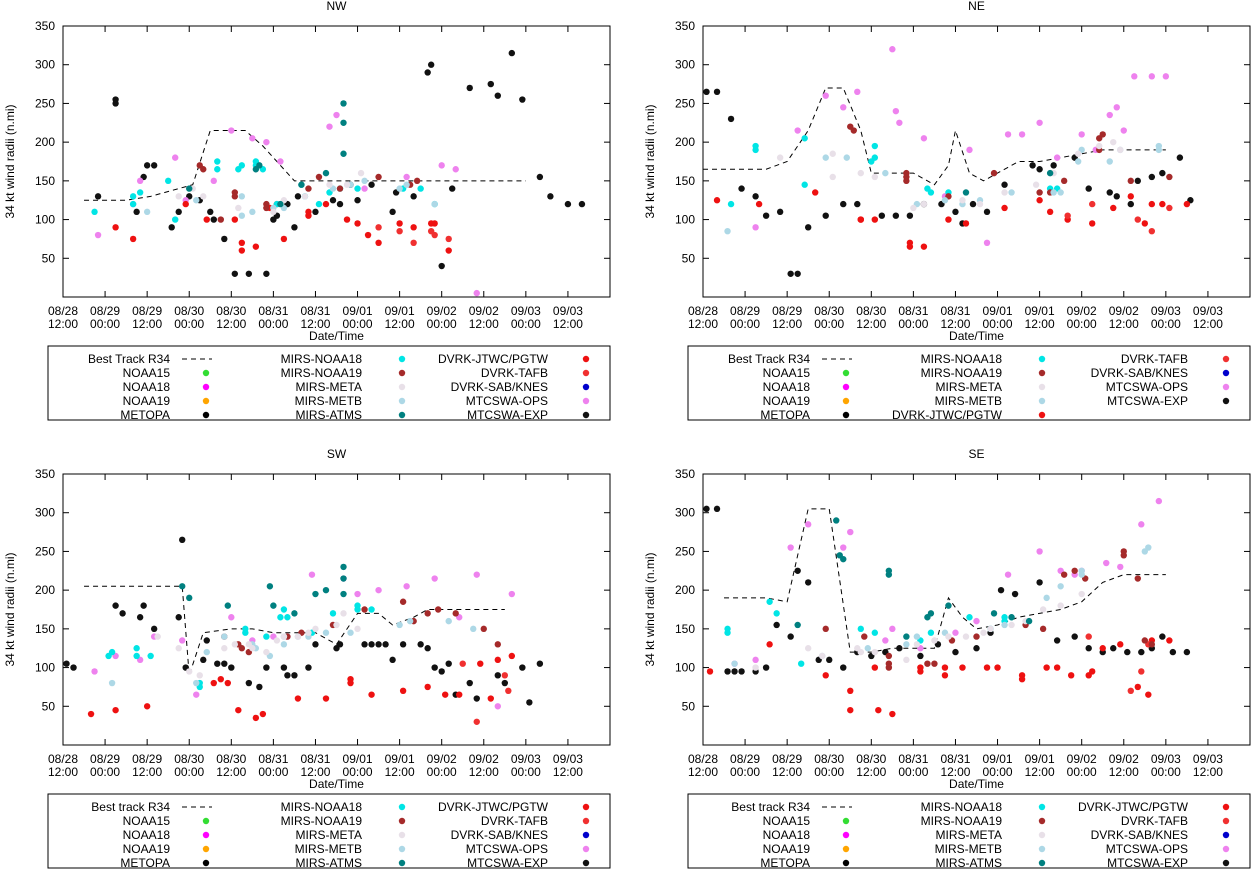 The image size is (1253, 870). I want to click on y-tick-label: 300, so click(685, 65).